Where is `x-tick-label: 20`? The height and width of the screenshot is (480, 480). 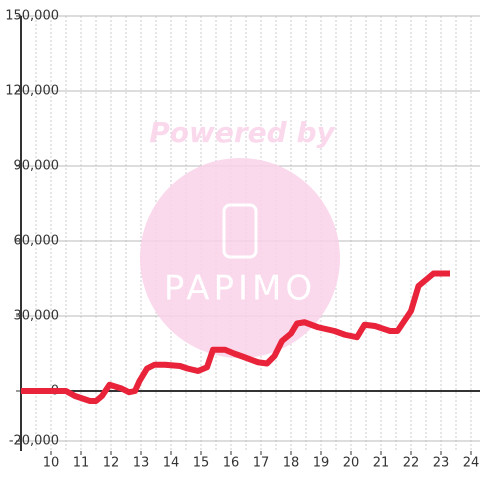 x-tick-label: 20 is located at coordinates (351, 463).